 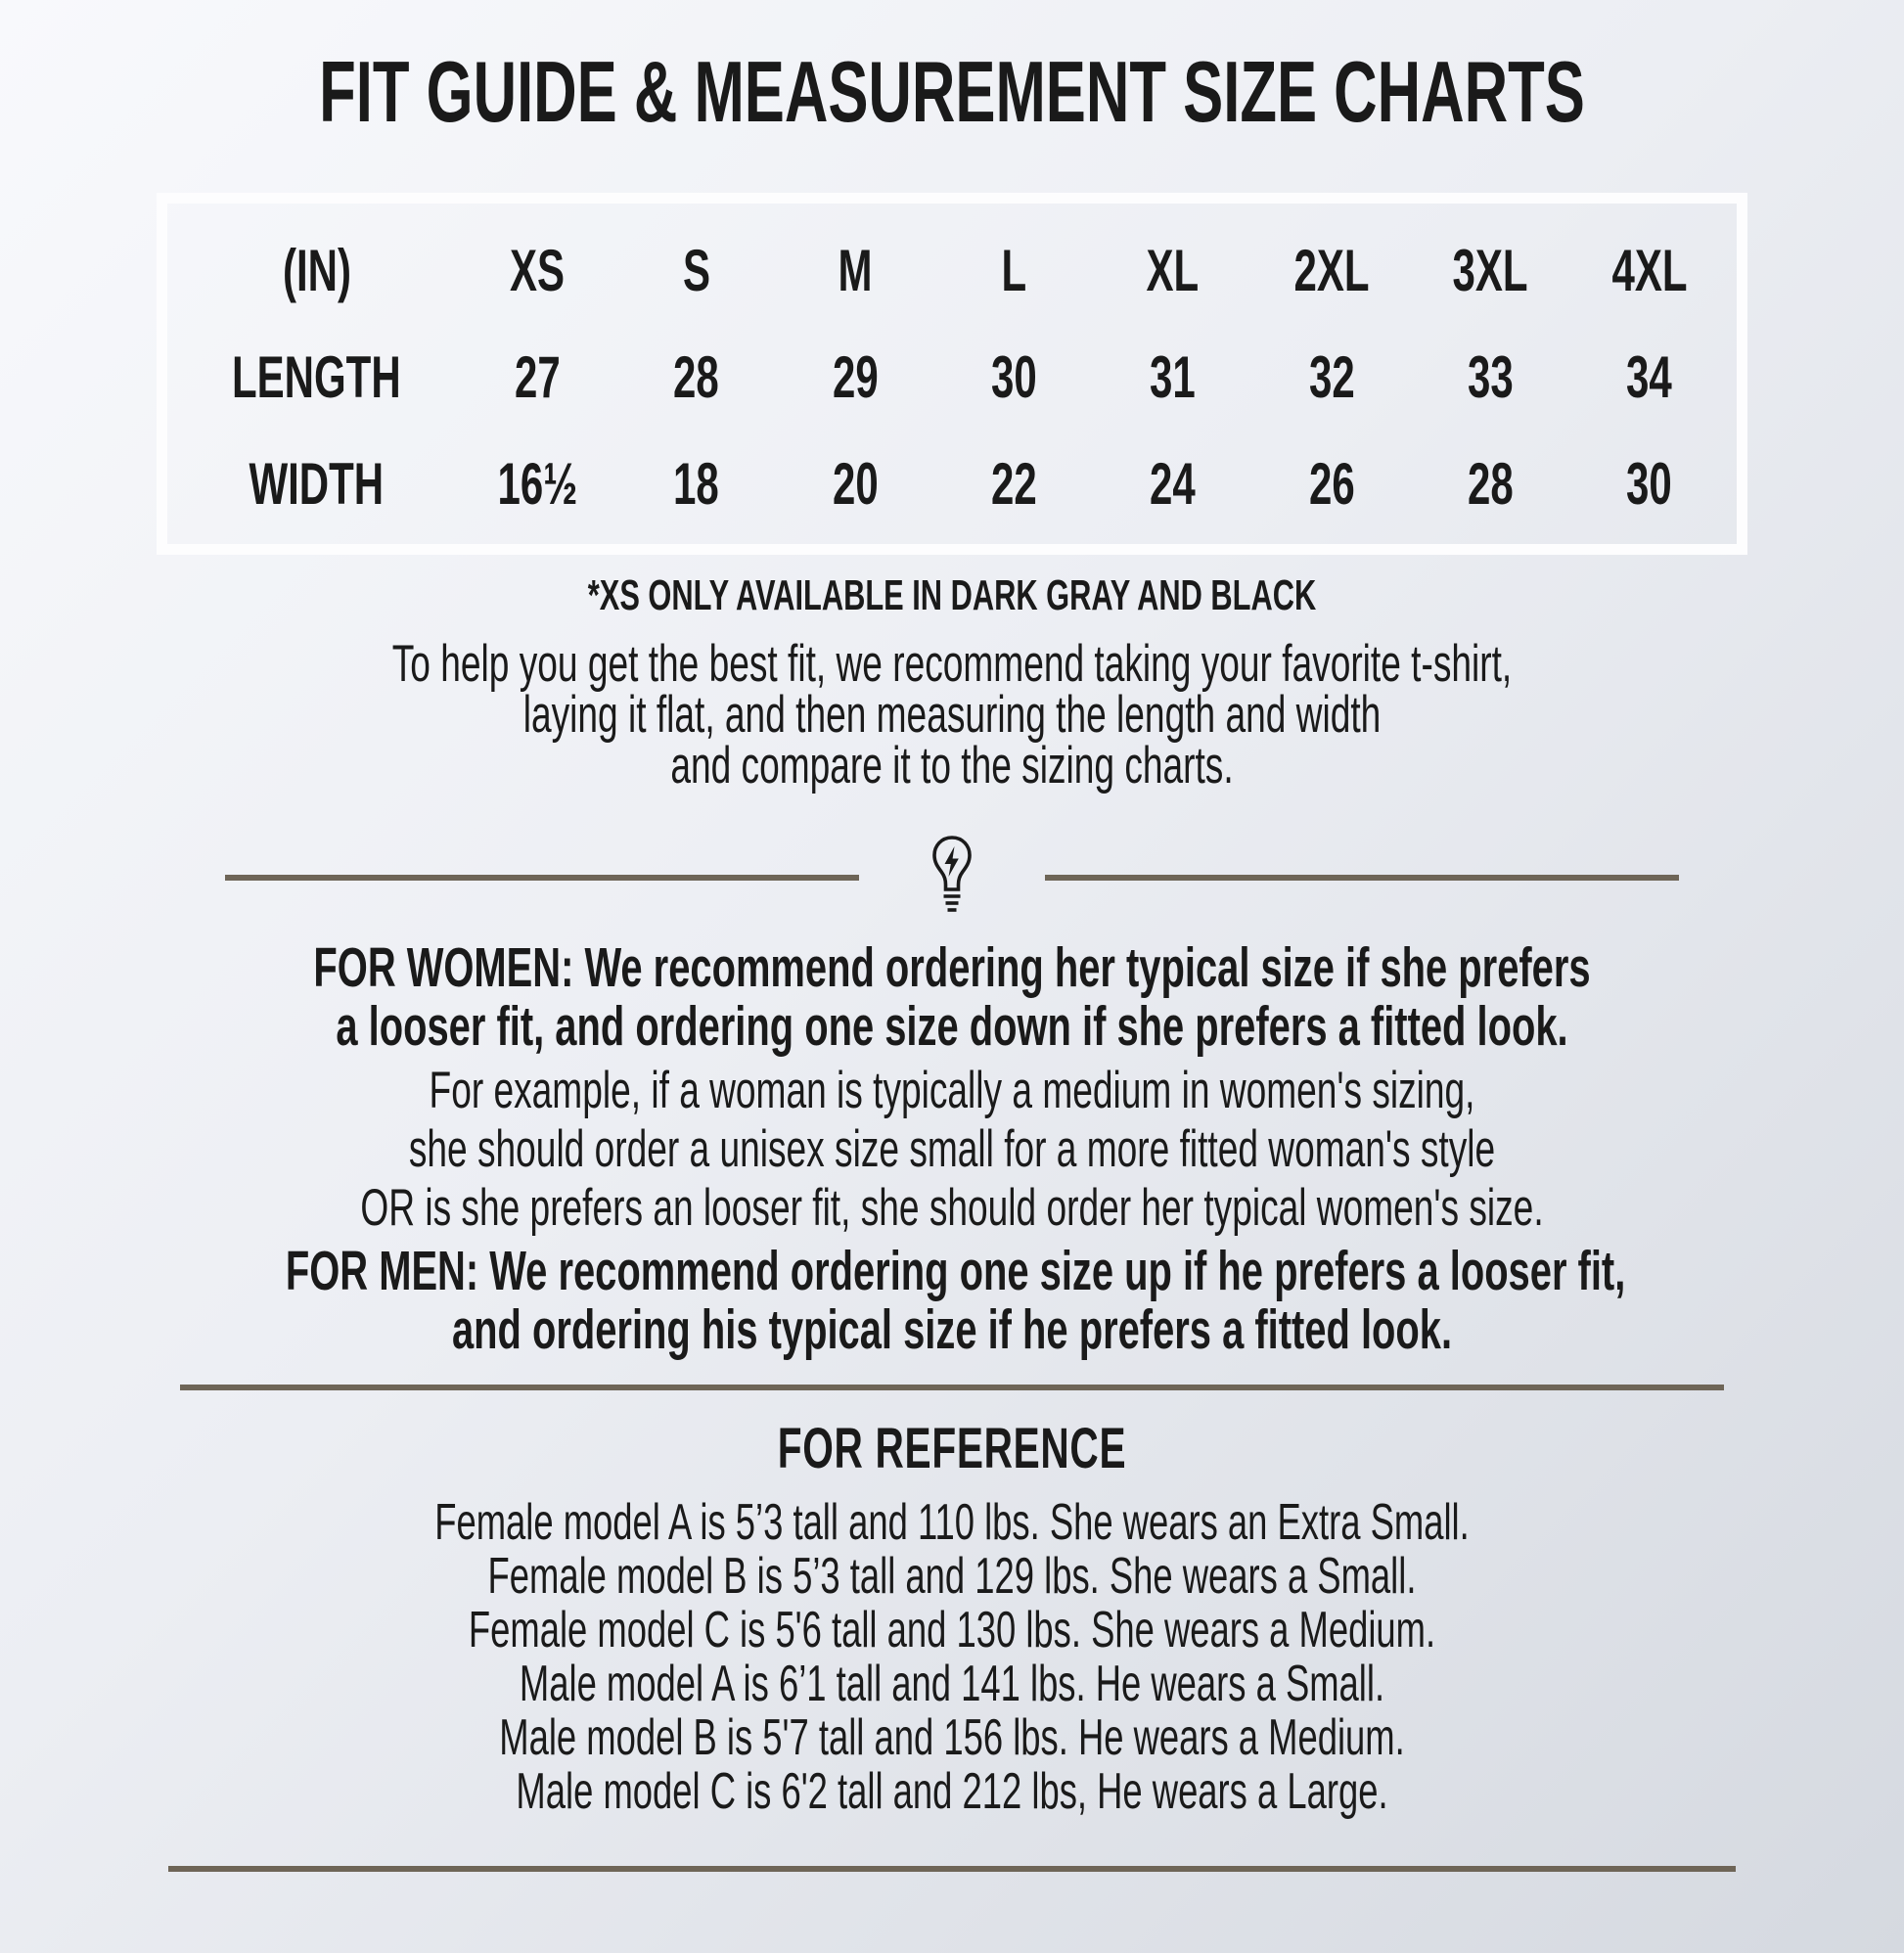 I want to click on table-col-header: XL, so click(x=1173, y=270).